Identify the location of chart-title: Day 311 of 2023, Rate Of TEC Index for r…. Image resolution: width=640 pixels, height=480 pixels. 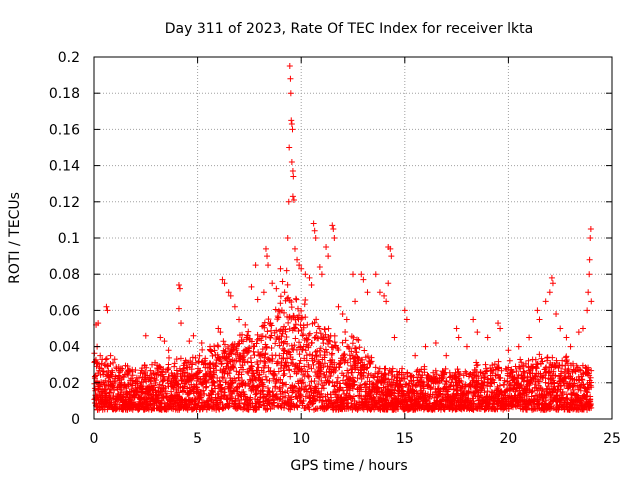
(349, 29).